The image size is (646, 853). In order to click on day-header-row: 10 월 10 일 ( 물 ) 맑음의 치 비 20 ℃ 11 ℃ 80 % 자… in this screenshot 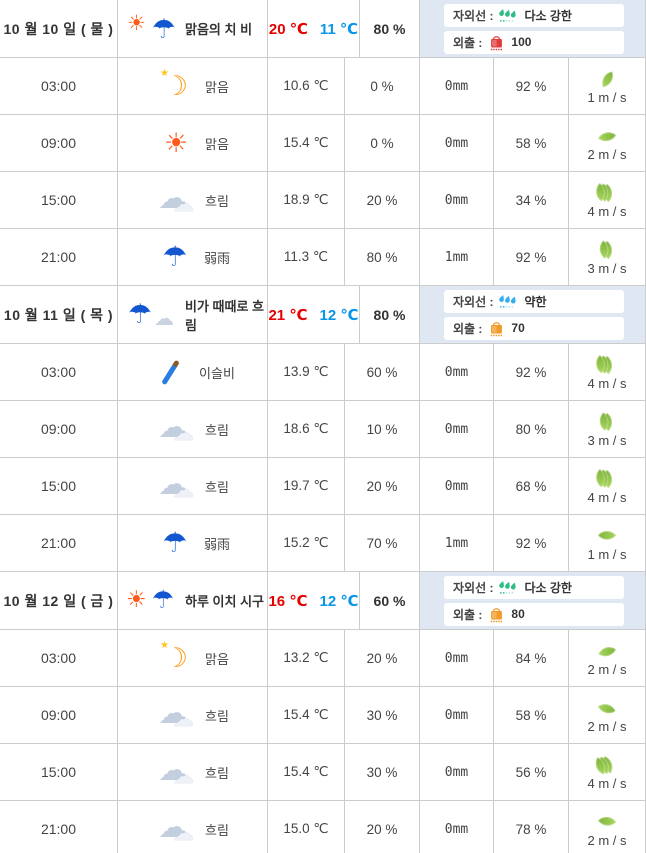, I will do `click(323, 29)`.